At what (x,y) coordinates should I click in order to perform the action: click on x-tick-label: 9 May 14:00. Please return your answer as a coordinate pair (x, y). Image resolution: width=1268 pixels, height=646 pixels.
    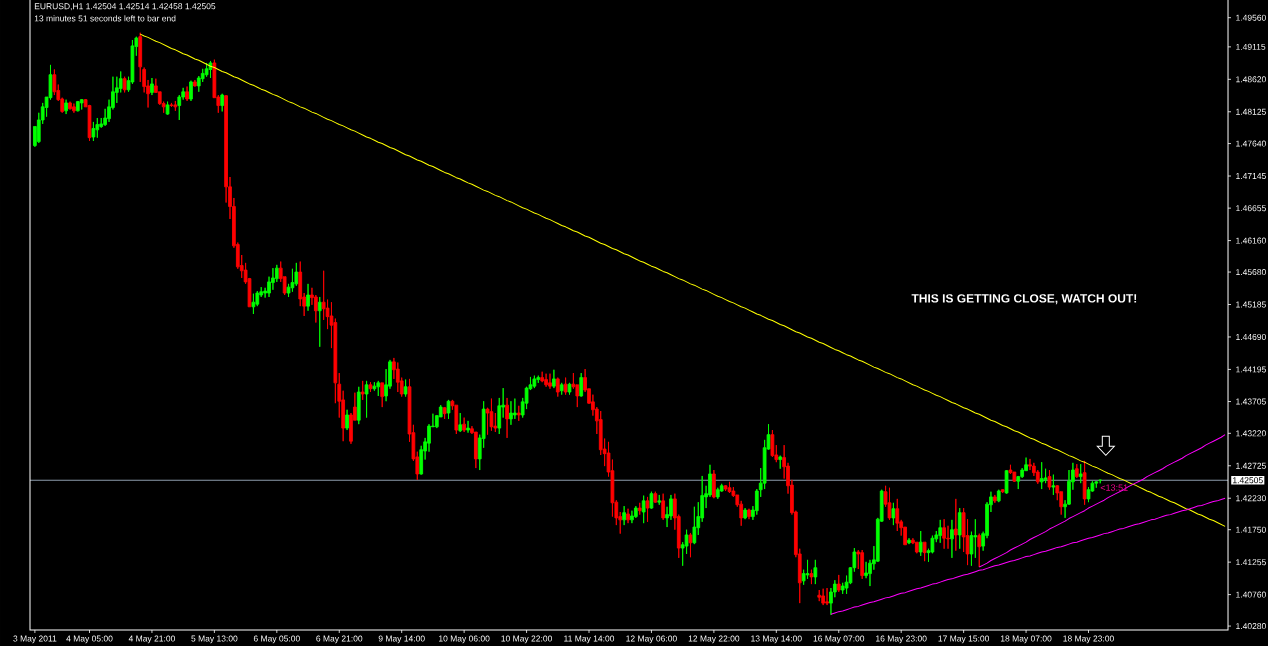
    Looking at the image, I should click on (401, 639).